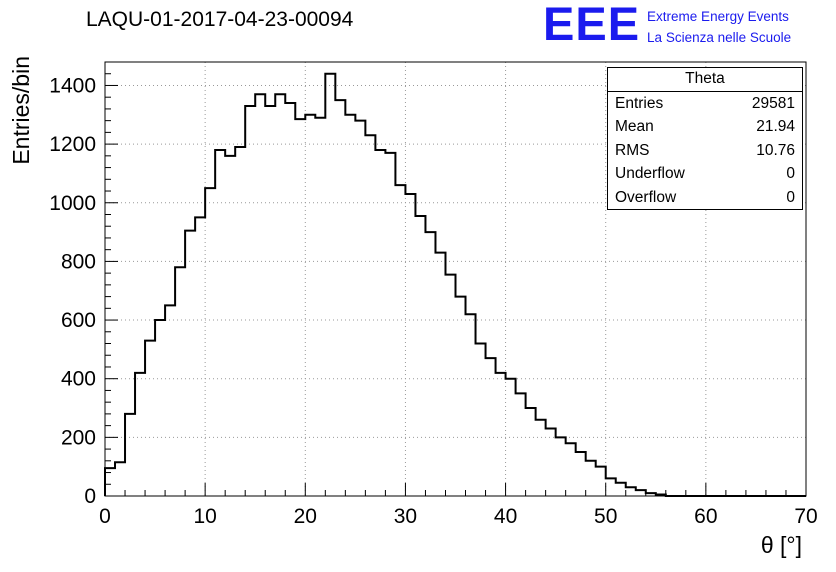 The height and width of the screenshot is (572, 836). I want to click on y-tick-label: 1000, so click(72, 203).